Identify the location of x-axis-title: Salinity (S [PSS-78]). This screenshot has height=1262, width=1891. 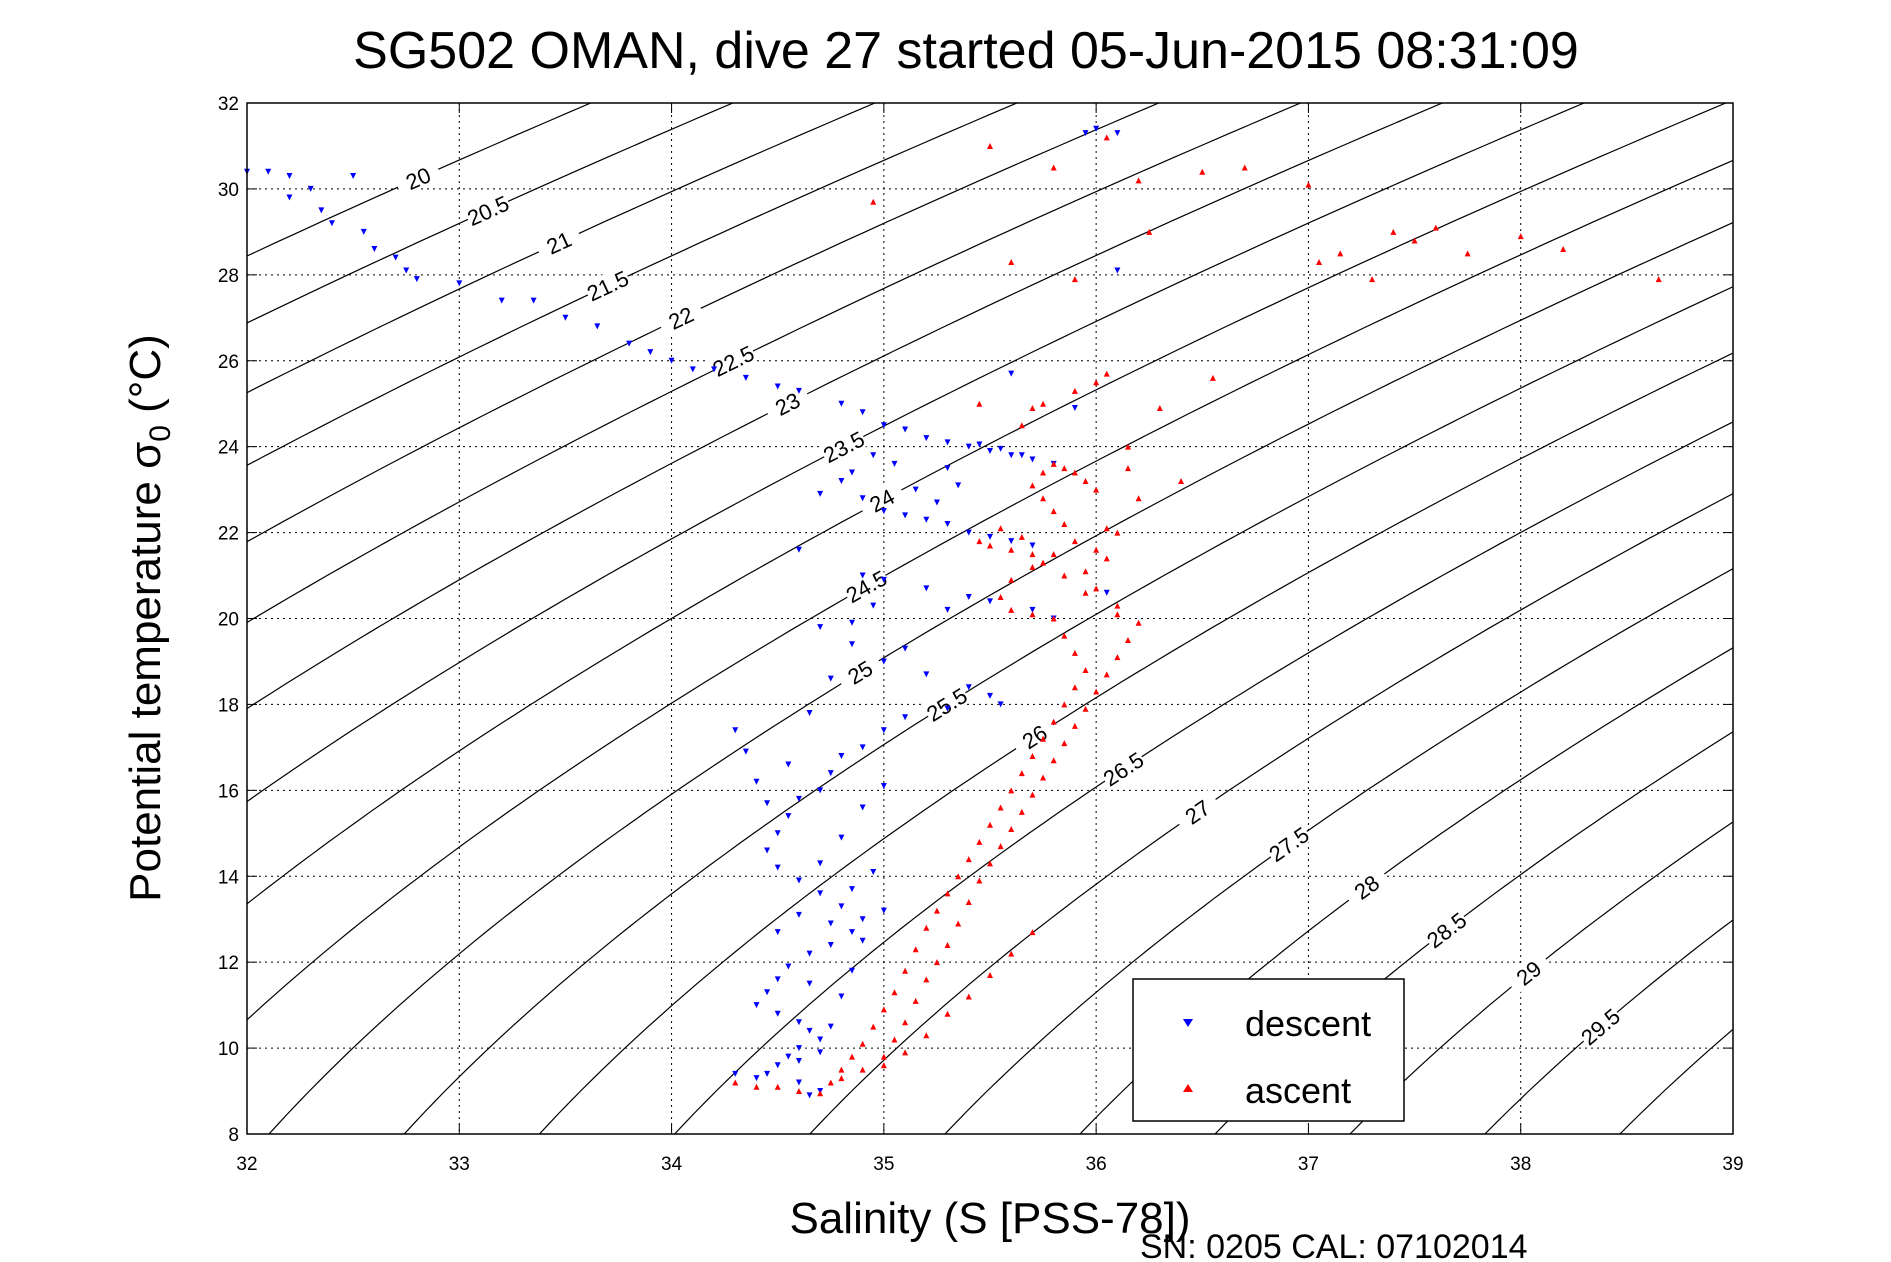
(989, 1218).